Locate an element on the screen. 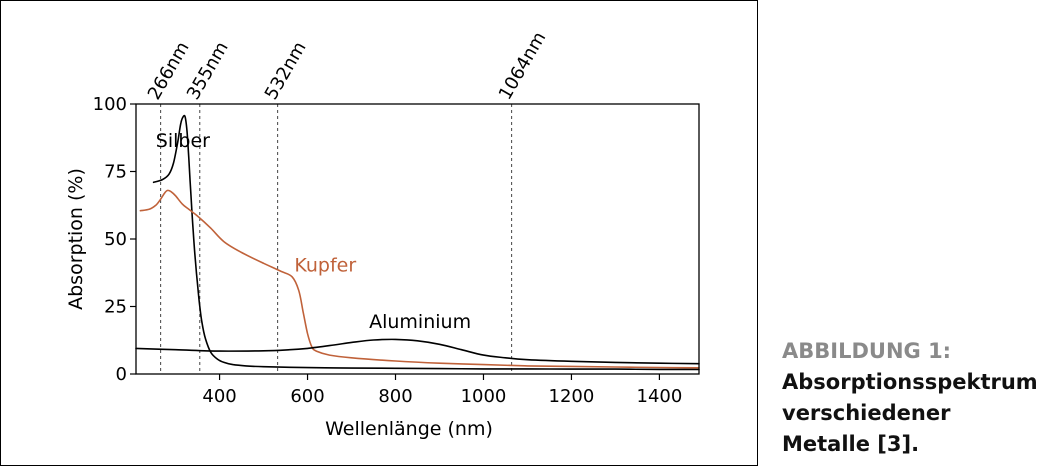 Image resolution: width=1048 pixels, height=472 pixels. x-tick-label: 800 is located at coordinates (395, 396).